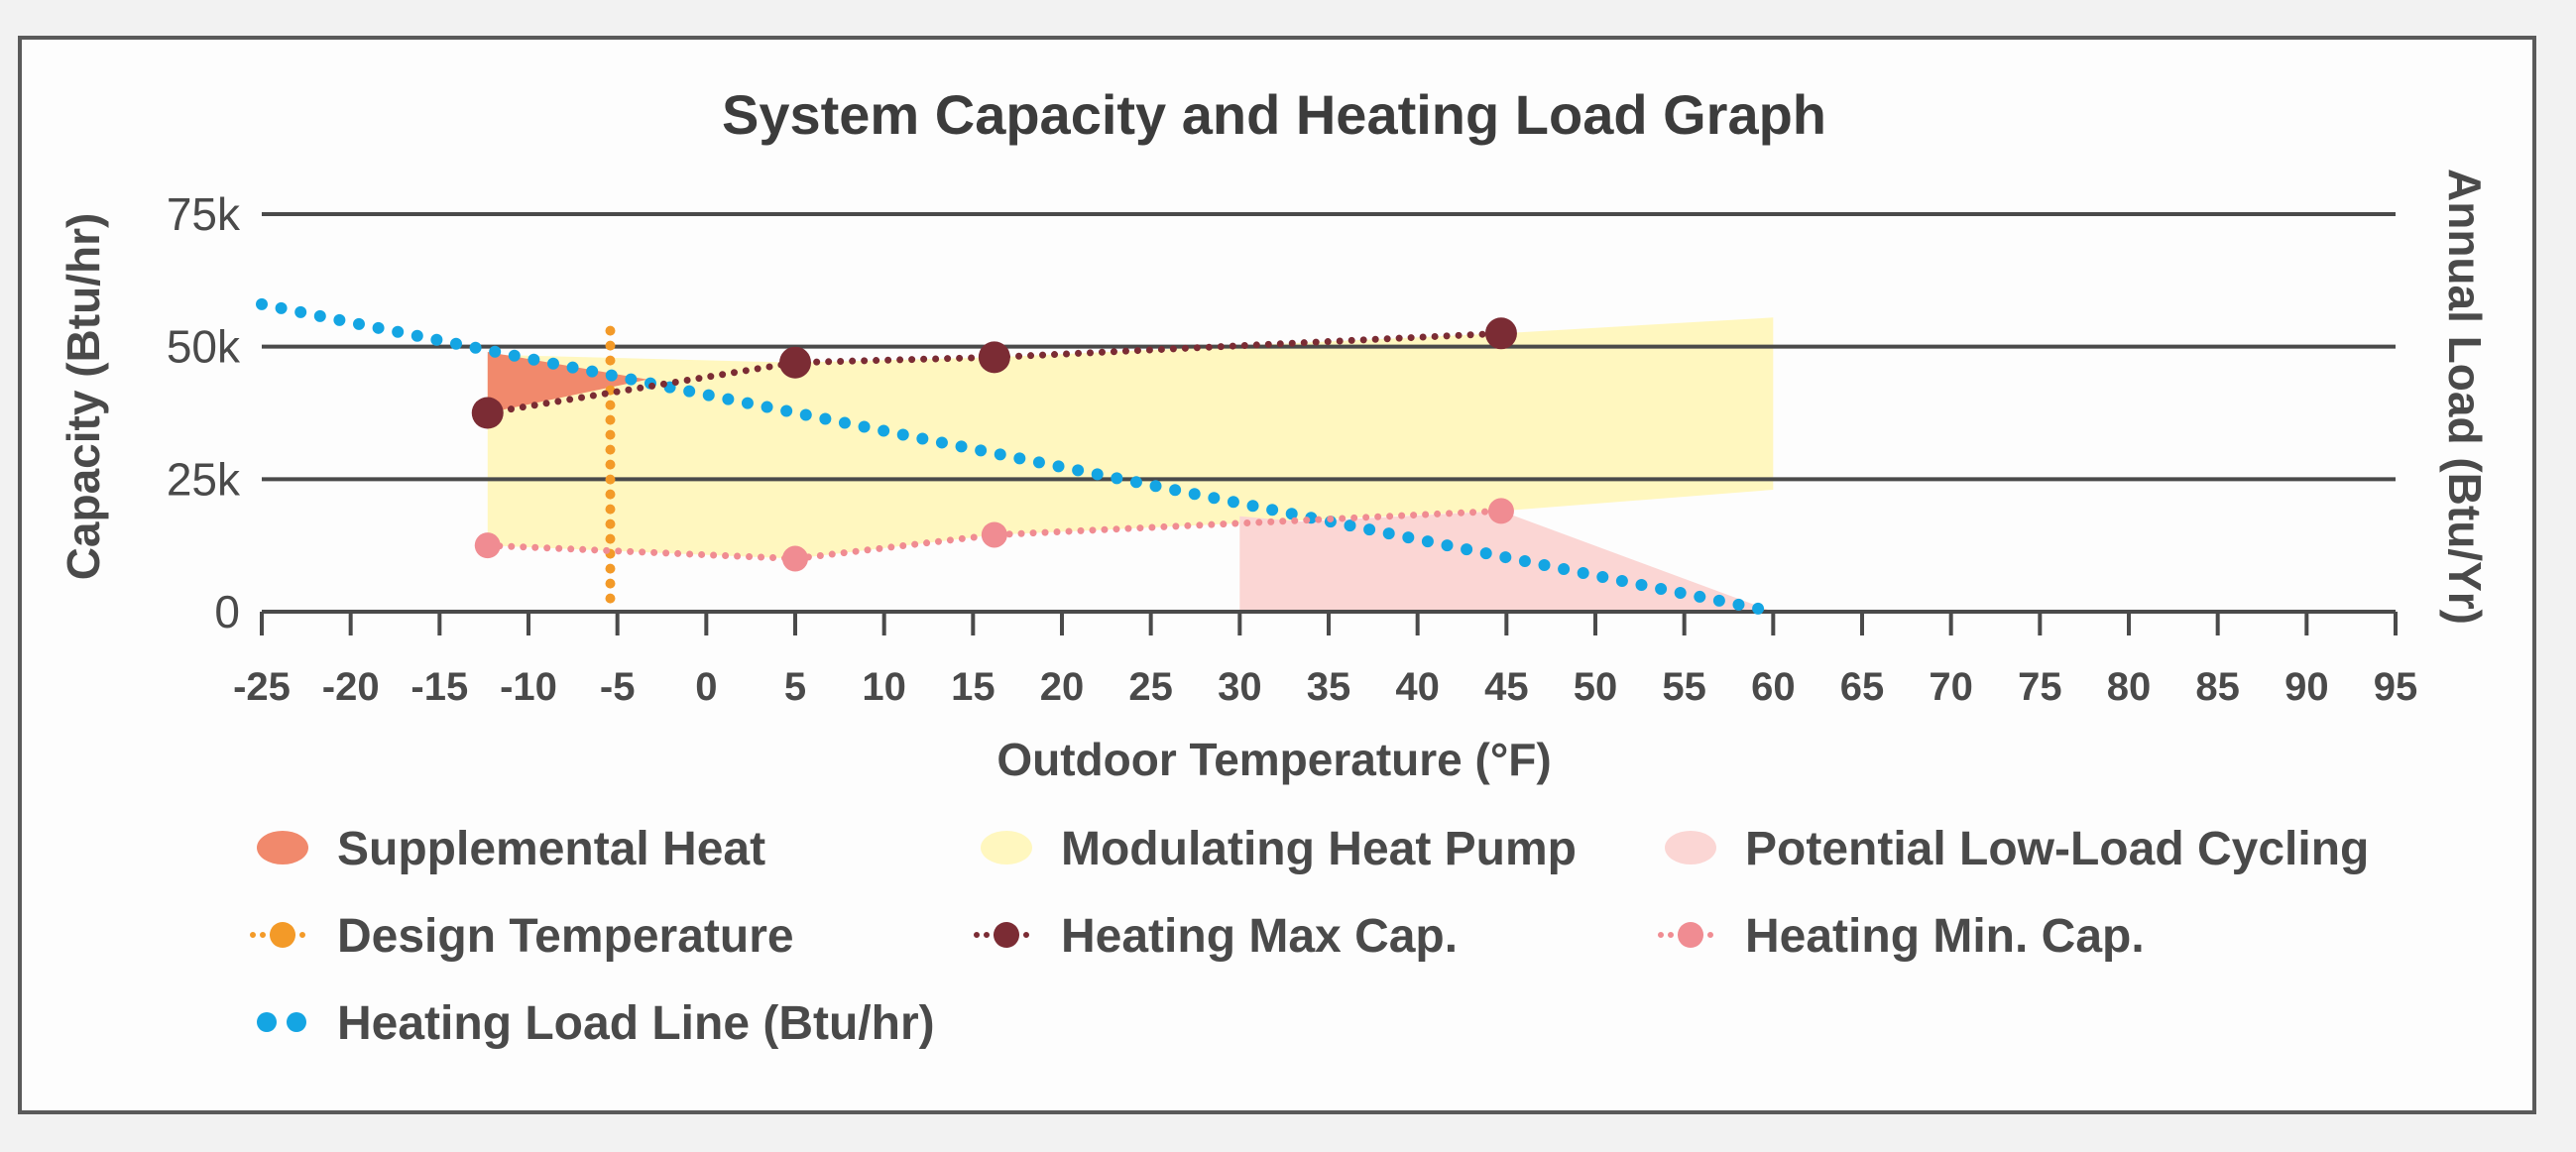  I want to click on legend-item: Modulating Heat Pump, so click(1279, 849).